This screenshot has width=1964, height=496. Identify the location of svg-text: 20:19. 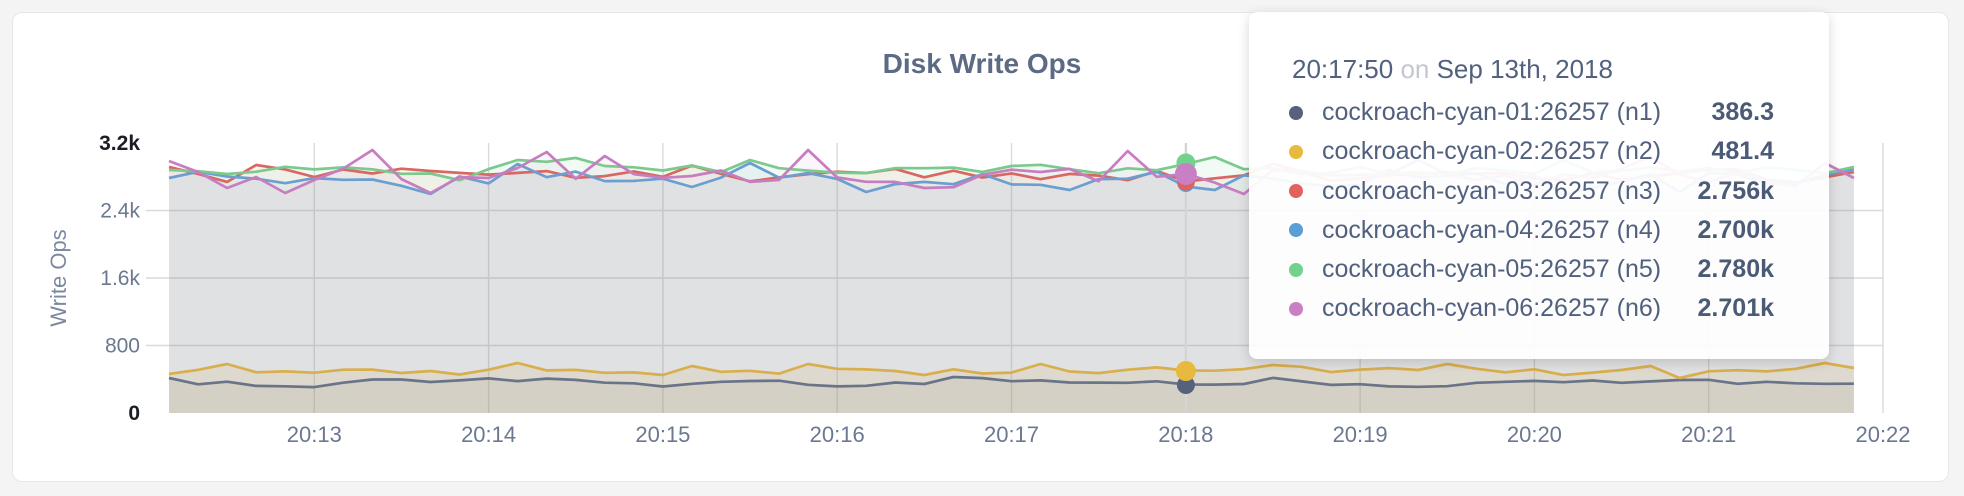
(1360, 434).